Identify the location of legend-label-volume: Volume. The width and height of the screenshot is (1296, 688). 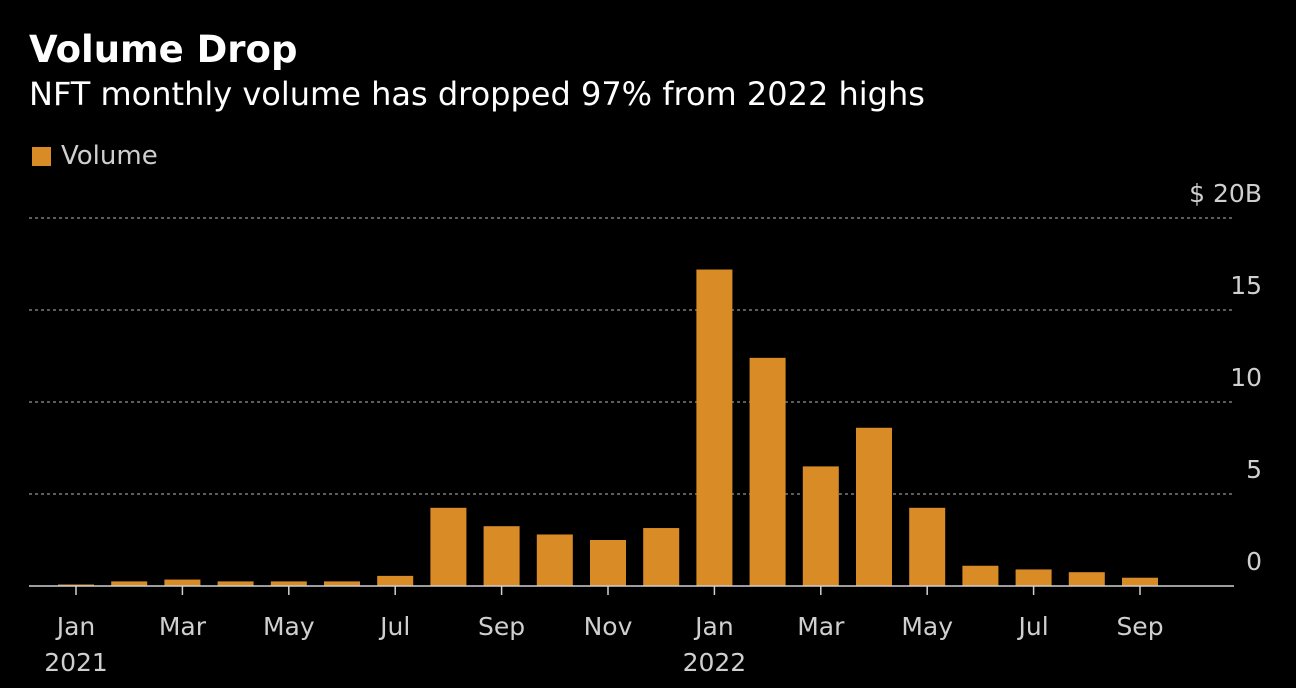
(109, 156).